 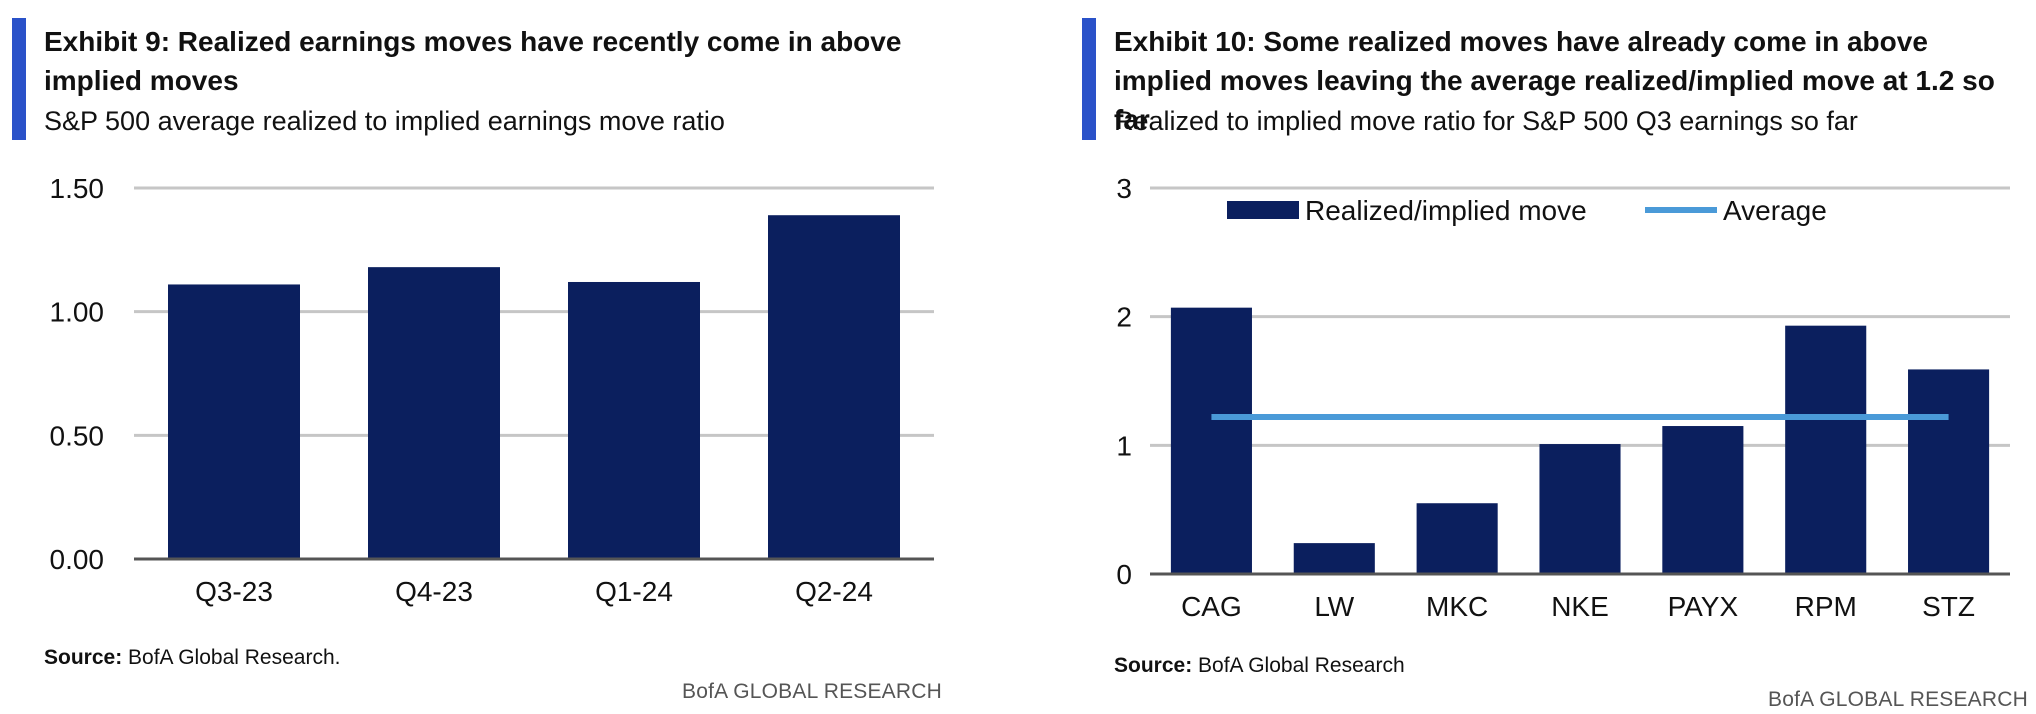 I want to click on y-tick-label: 0.50, so click(x=77, y=435).